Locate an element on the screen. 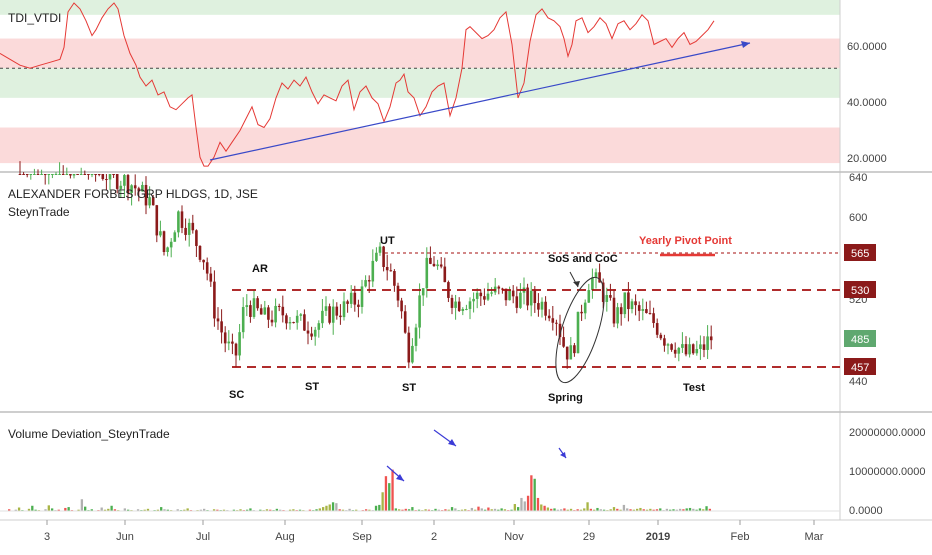 The image size is (932, 555). time-axis-label: Feb is located at coordinates (740, 537).